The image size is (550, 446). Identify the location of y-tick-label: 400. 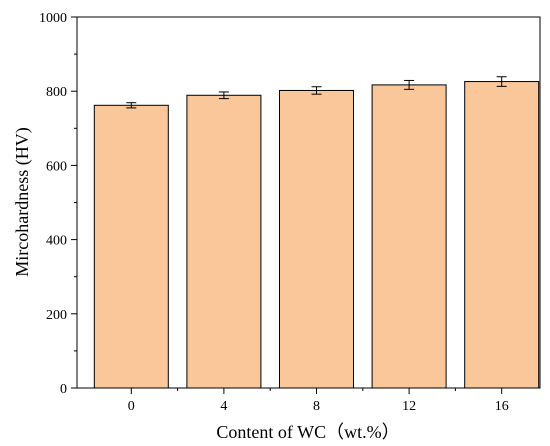
(56, 241).